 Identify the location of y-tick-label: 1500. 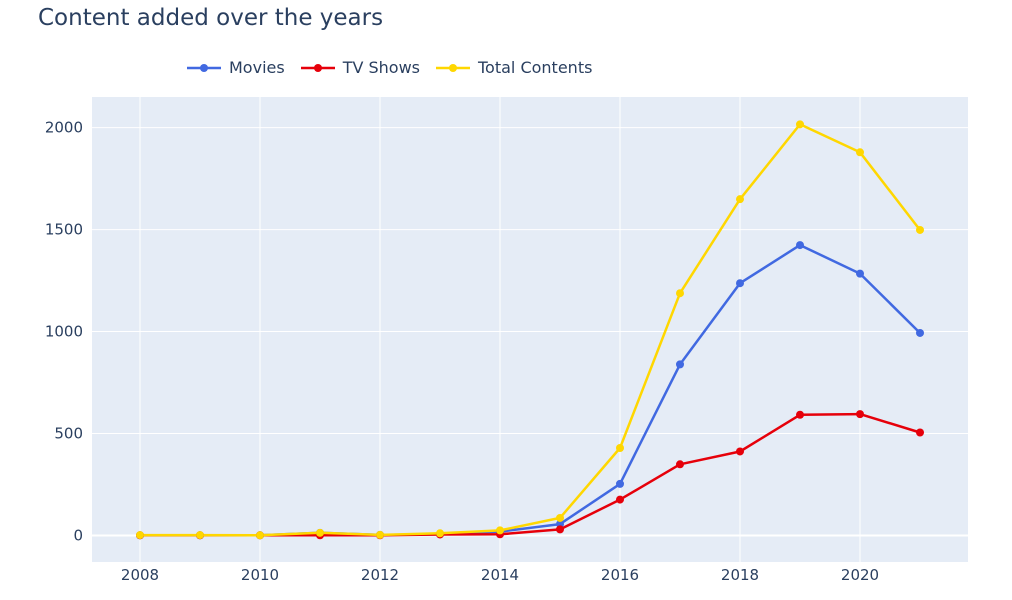
(64, 230).